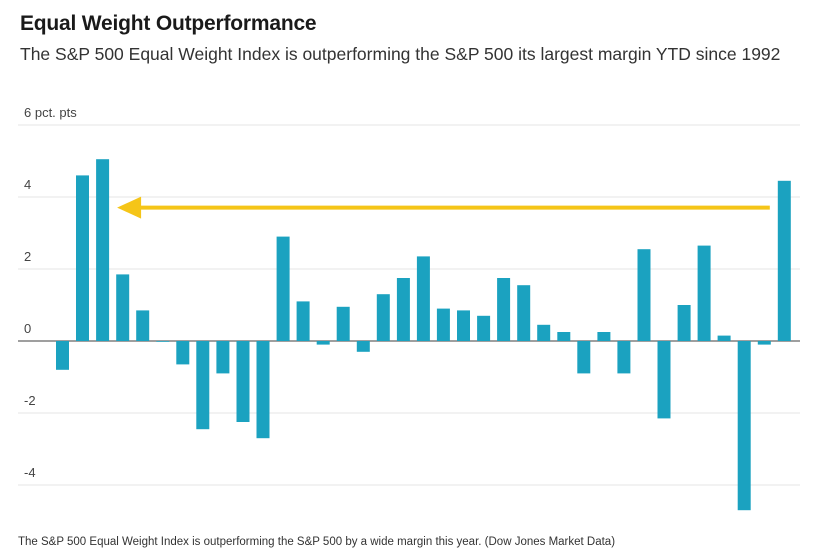  What do you see at coordinates (443, 207) in the screenshot?
I see `annotation-arrow` at bounding box center [443, 207].